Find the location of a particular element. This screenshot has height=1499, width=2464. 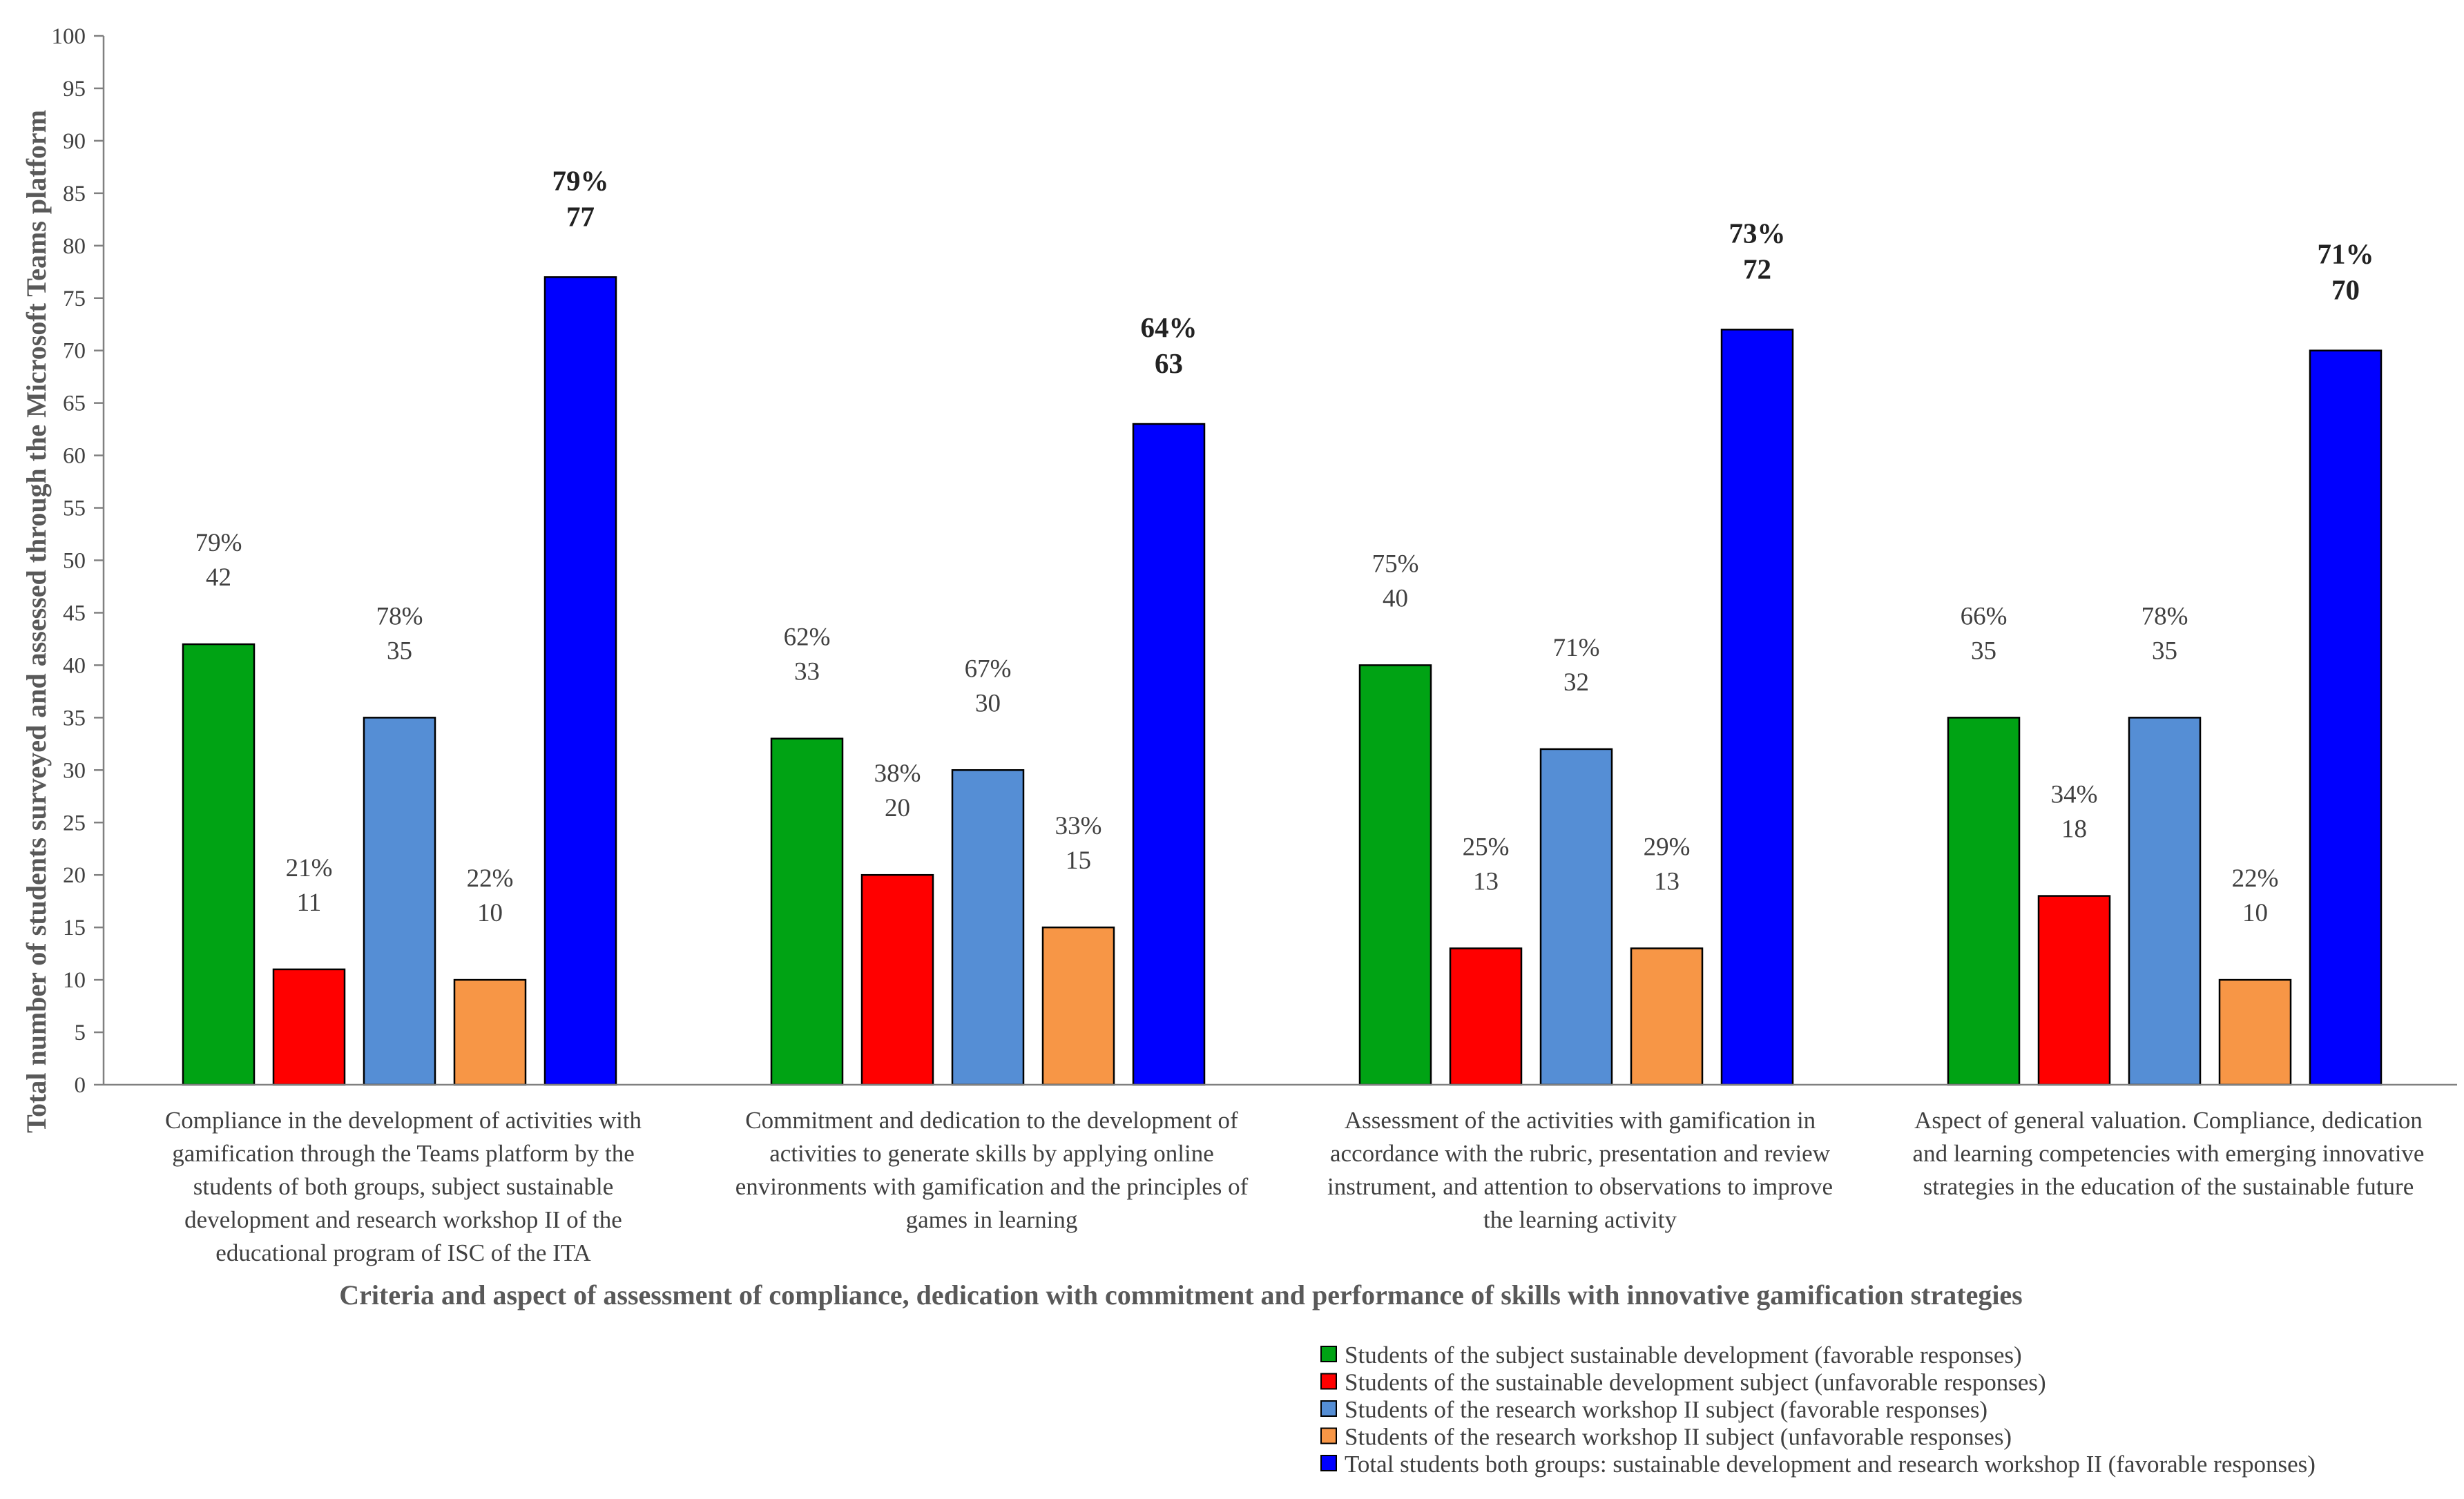

data-label-percent: 33% is located at coordinates (1078, 826).